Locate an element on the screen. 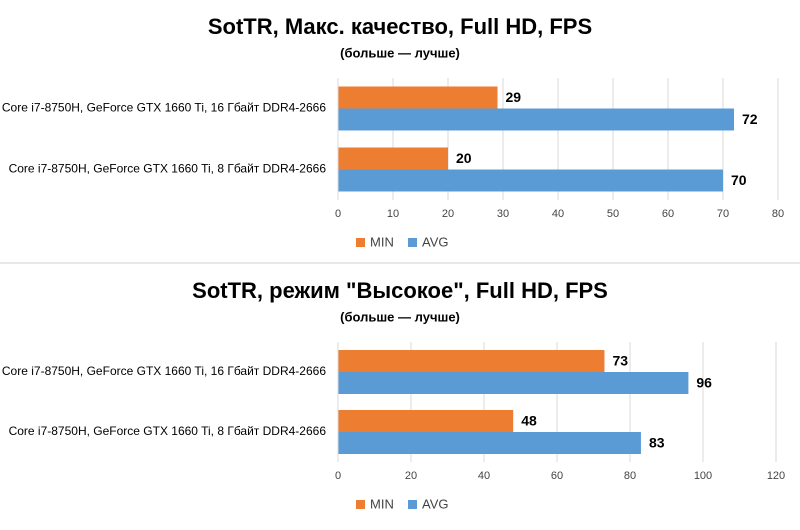  x-tick-label: 120 is located at coordinates (776, 476).